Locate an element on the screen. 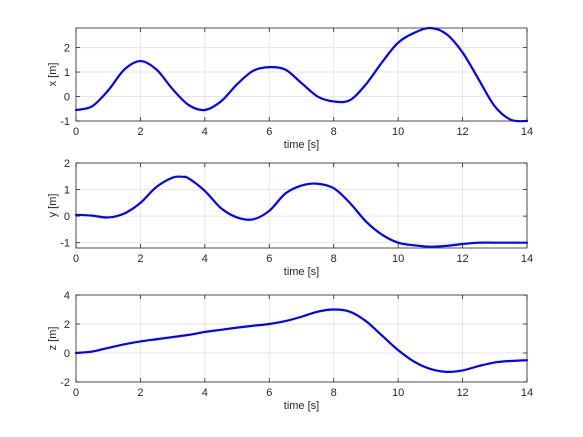 The height and width of the screenshot is (437, 583). y-axis-label: x [m] is located at coordinates (53, 75).